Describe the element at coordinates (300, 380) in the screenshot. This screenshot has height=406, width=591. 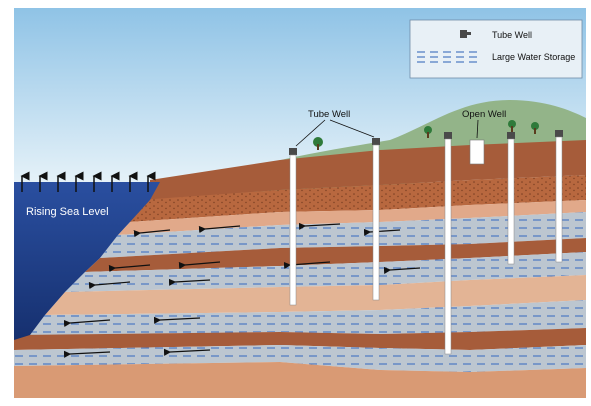
I see `soil-layer-bottom` at that location.